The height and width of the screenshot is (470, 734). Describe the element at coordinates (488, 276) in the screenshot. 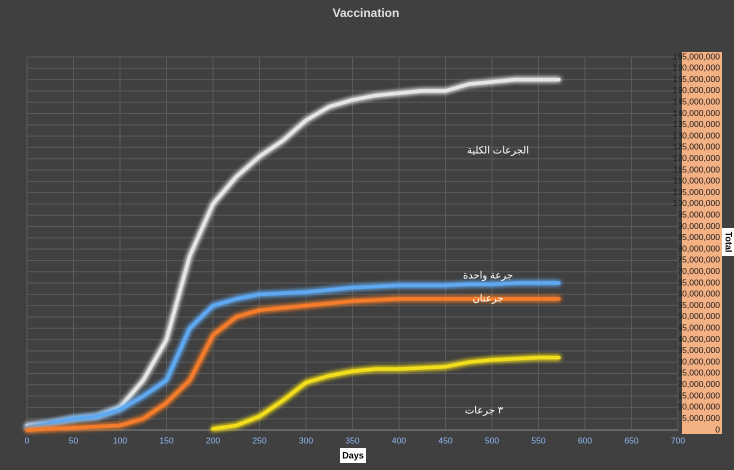

I see `series-label: جرعة واحدة` at that location.